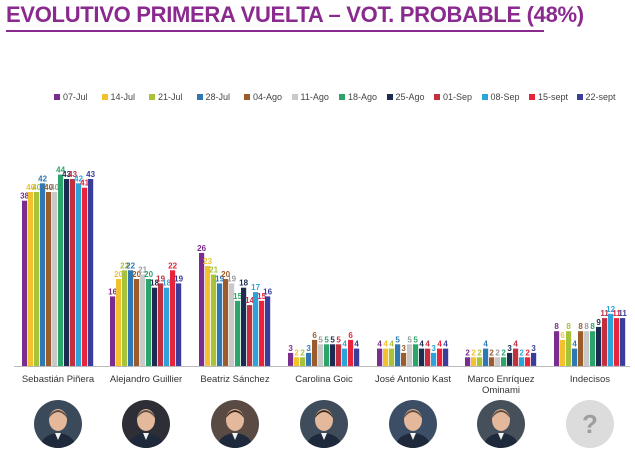 The width and height of the screenshot is (635, 452). I want to click on data-label: 9, so click(598, 322).